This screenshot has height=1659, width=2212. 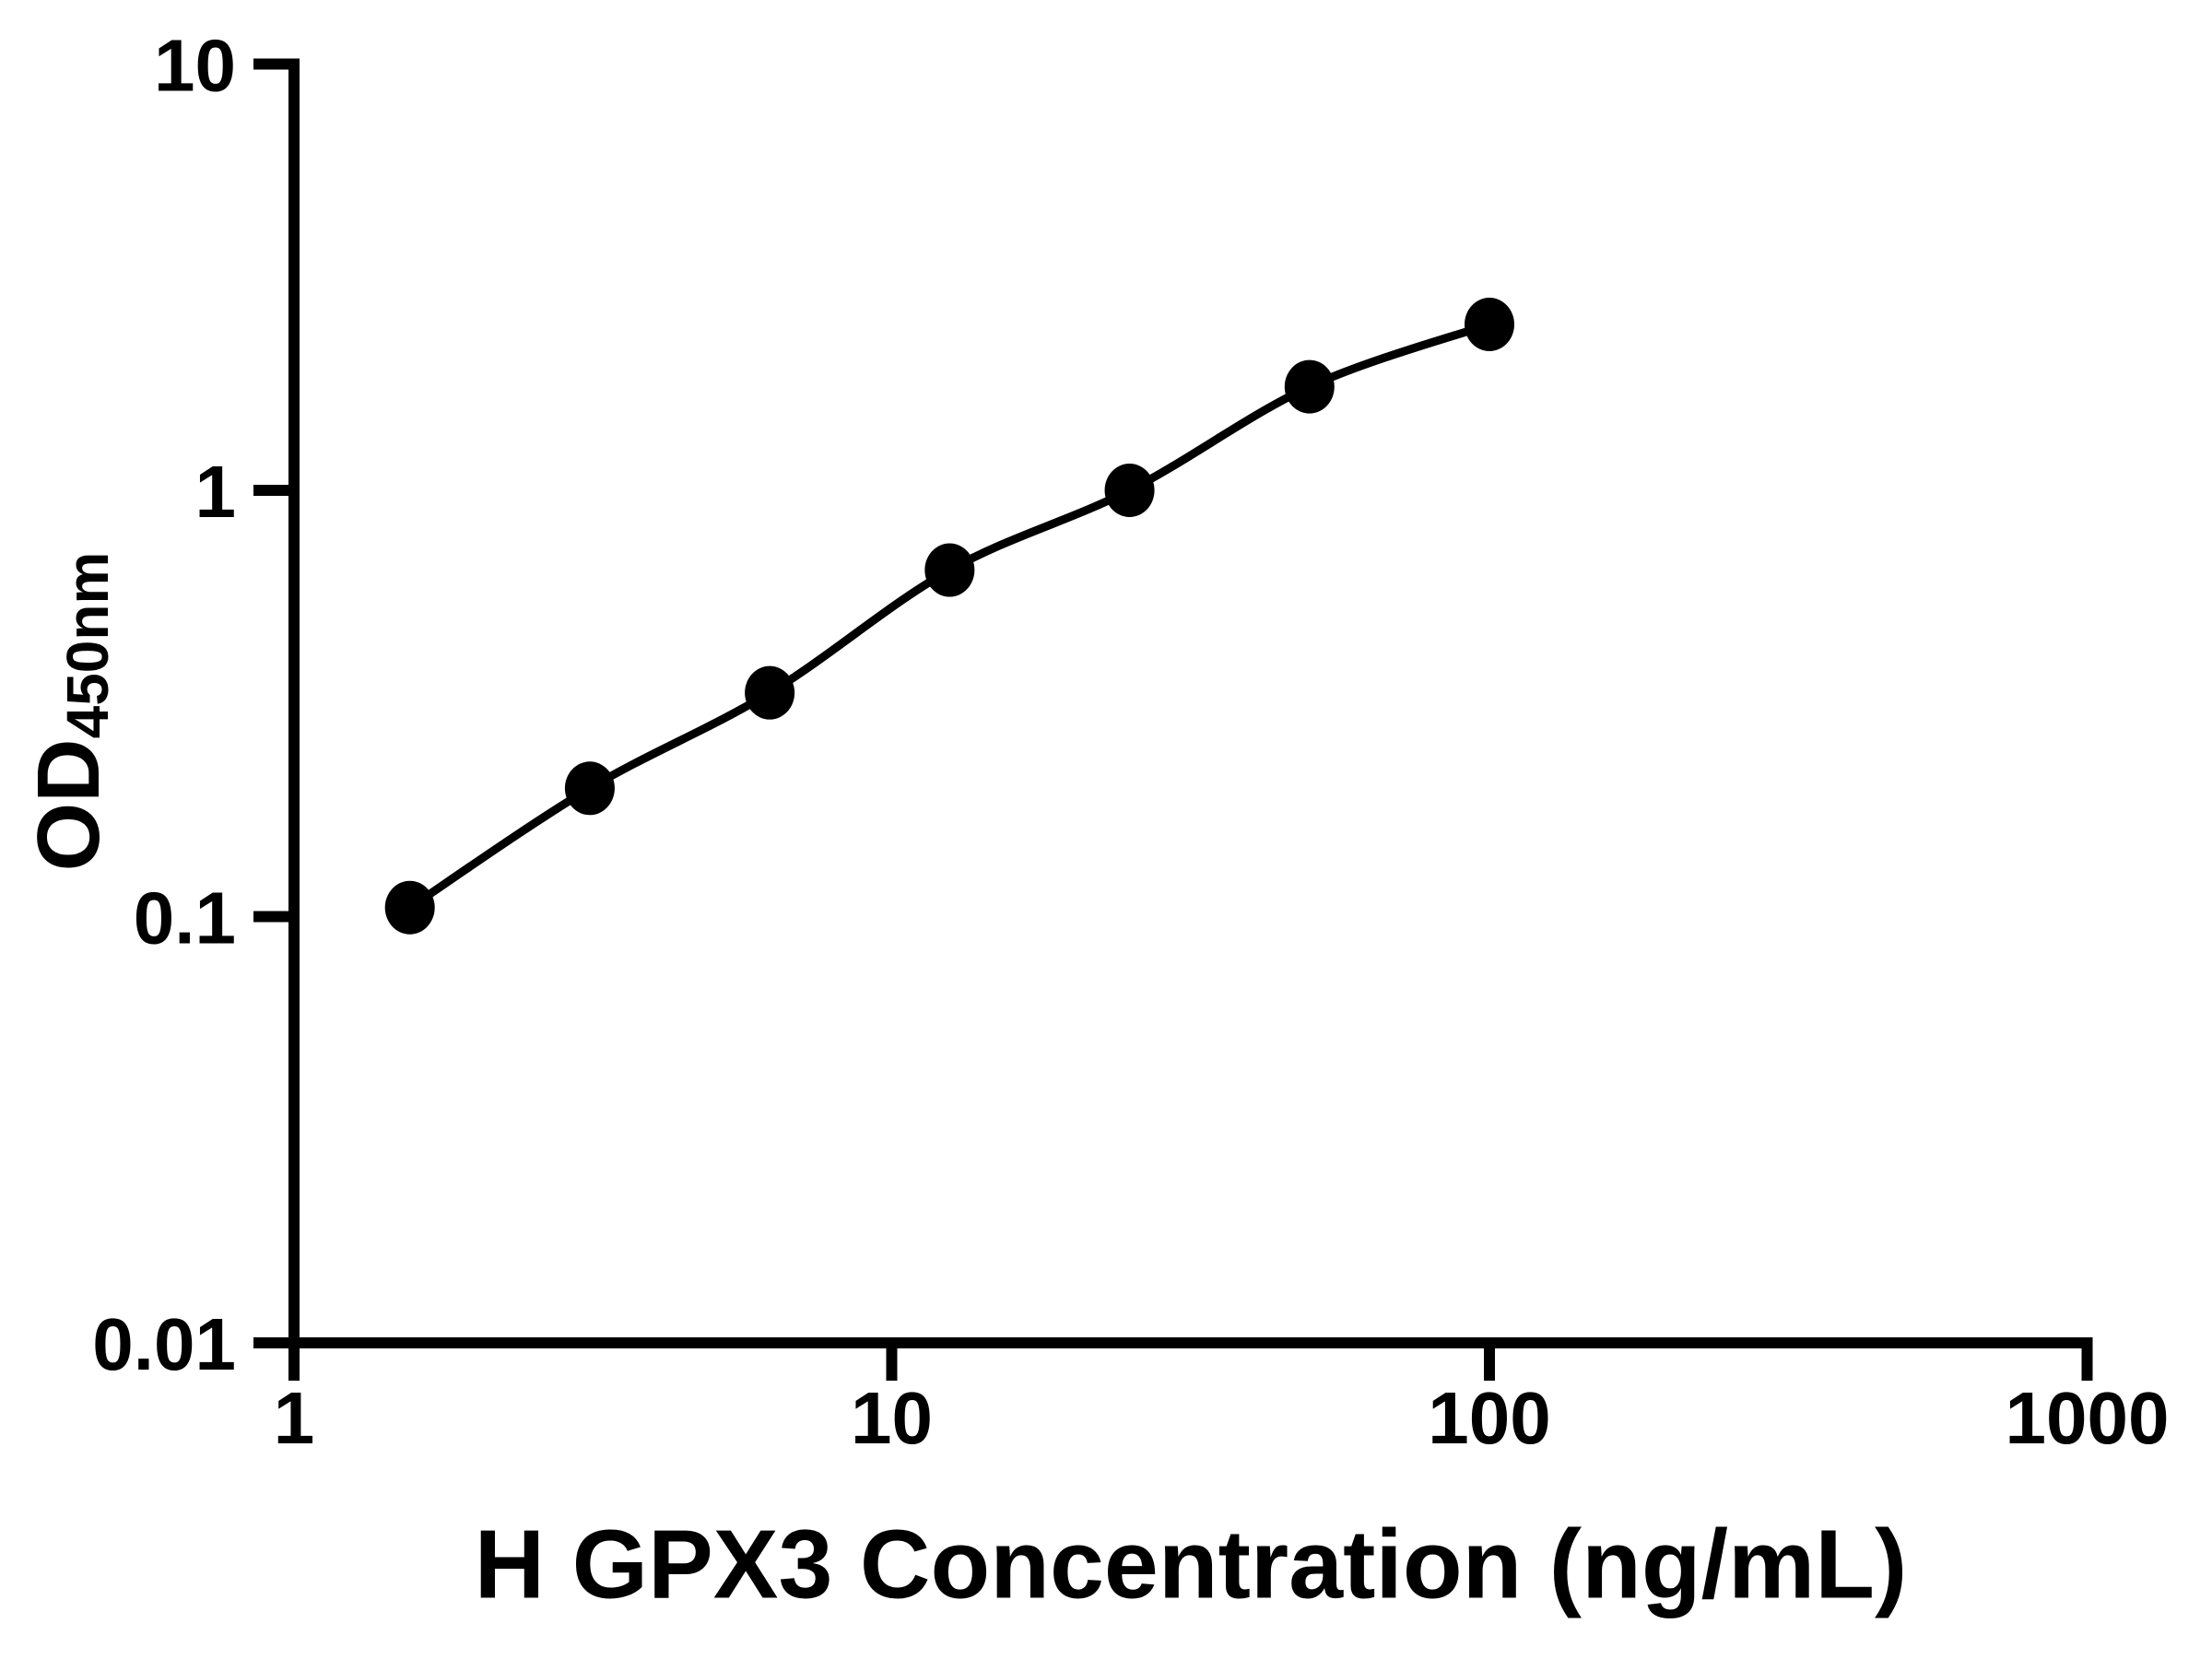 What do you see at coordinates (1191, 1564) in the screenshot?
I see `x-axis-title: H GPX3 Concentration (ng/mL)` at bounding box center [1191, 1564].